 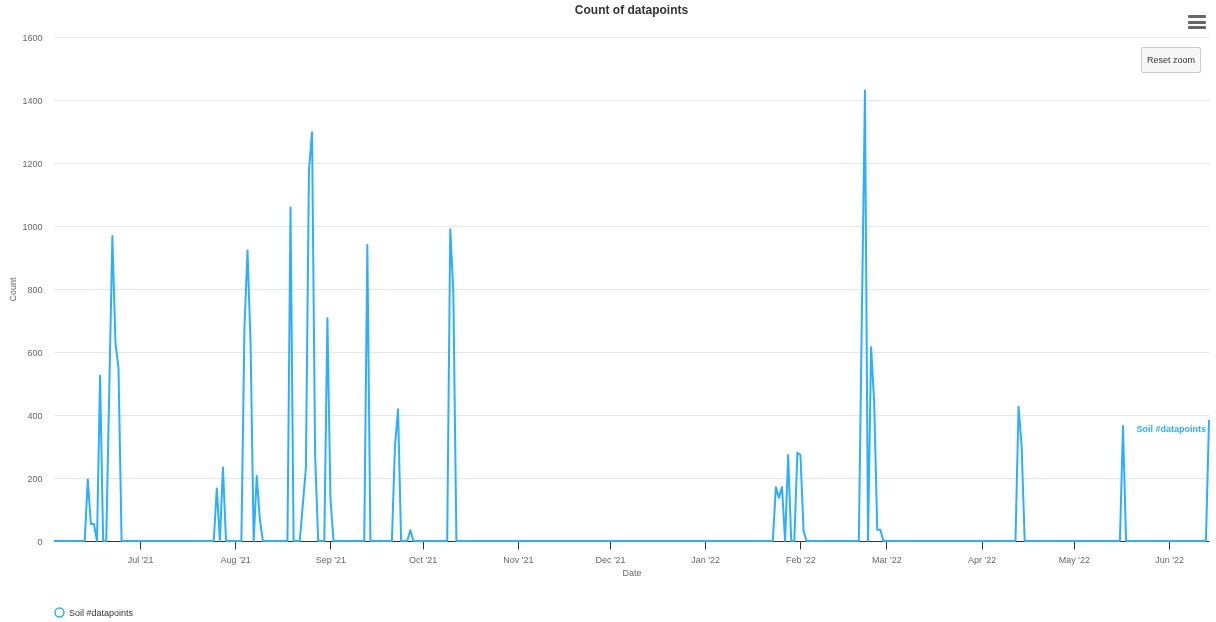 What do you see at coordinates (1171, 429) in the screenshot?
I see `text: Soil #datapoints` at bounding box center [1171, 429].